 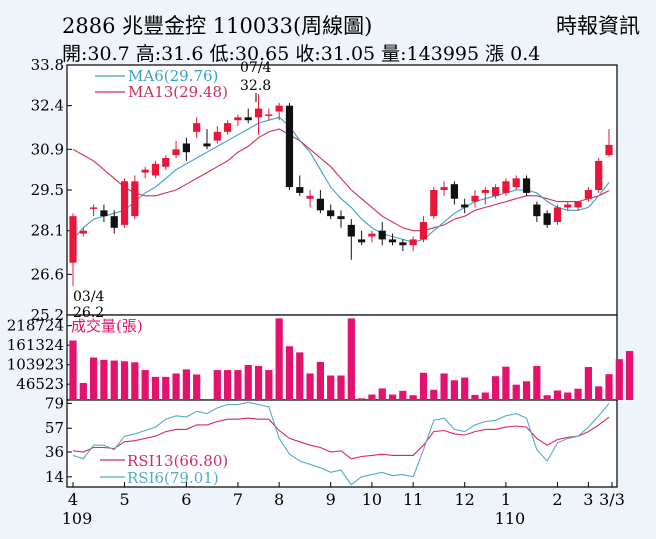 I want to click on rsi13-legend-label: RSI13(66.80), so click(x=177, y=461).